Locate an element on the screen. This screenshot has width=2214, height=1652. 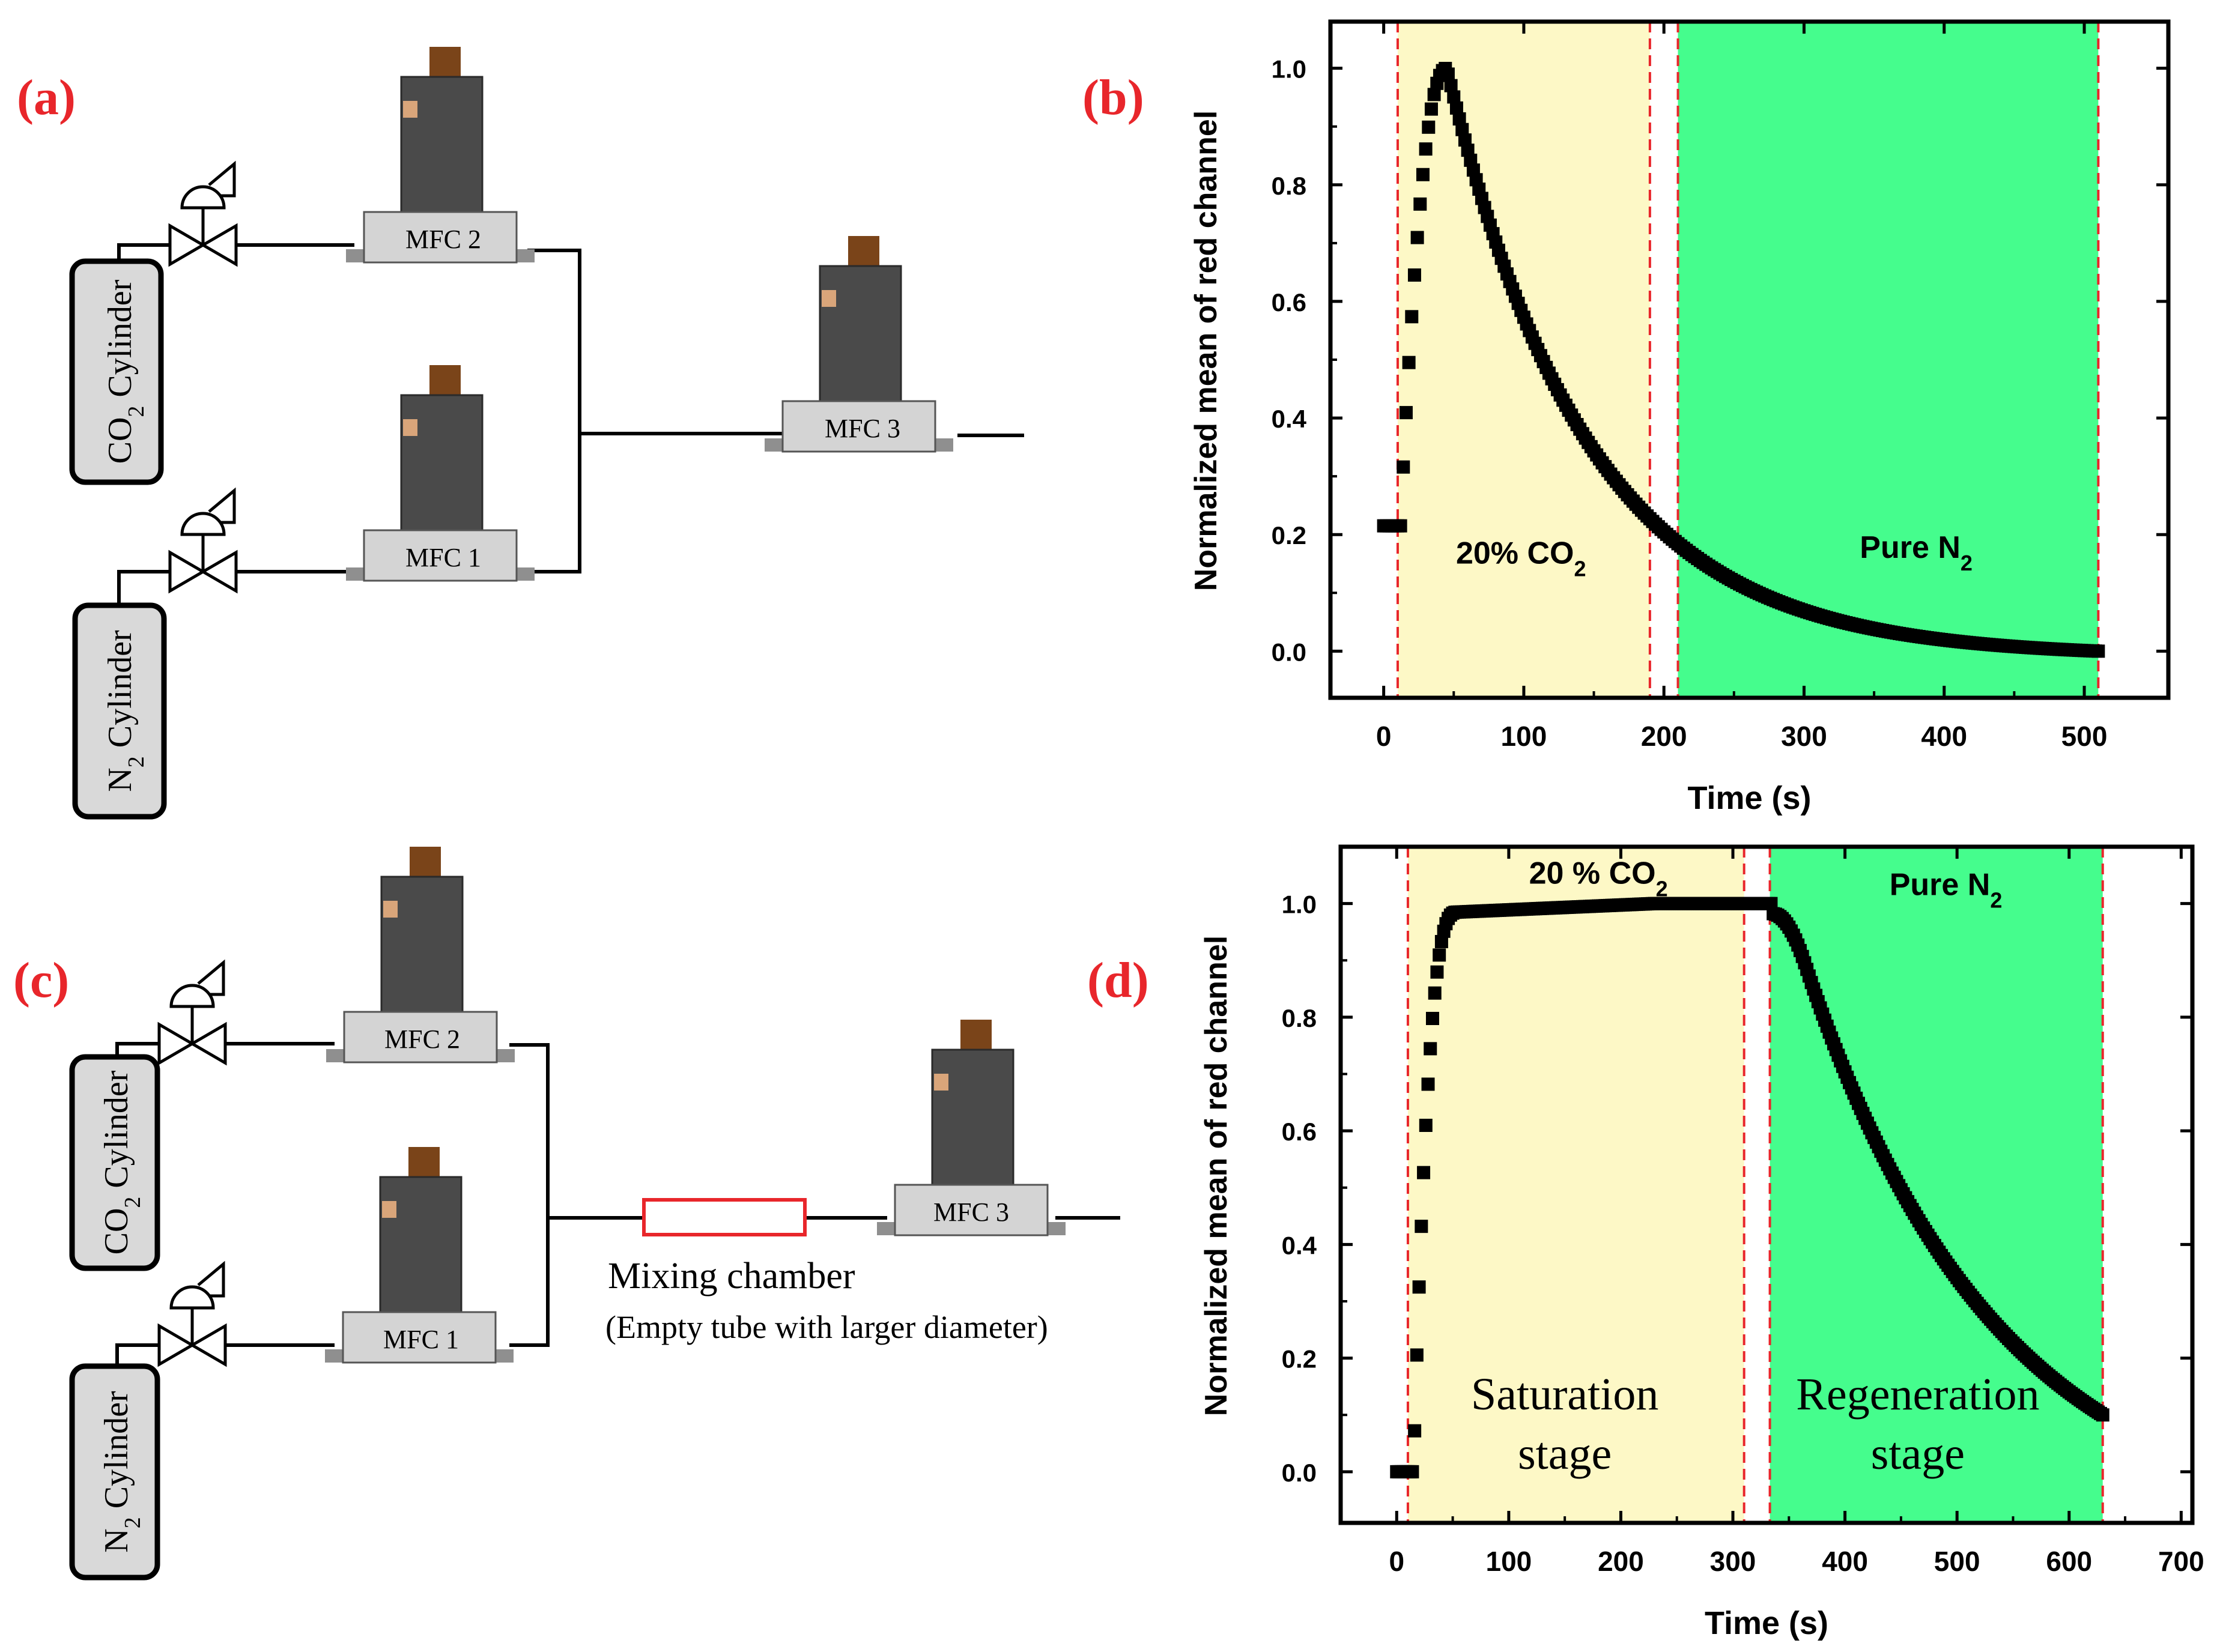
stage-label-line1: Regeneration is located at coordinates (1917, 1394).